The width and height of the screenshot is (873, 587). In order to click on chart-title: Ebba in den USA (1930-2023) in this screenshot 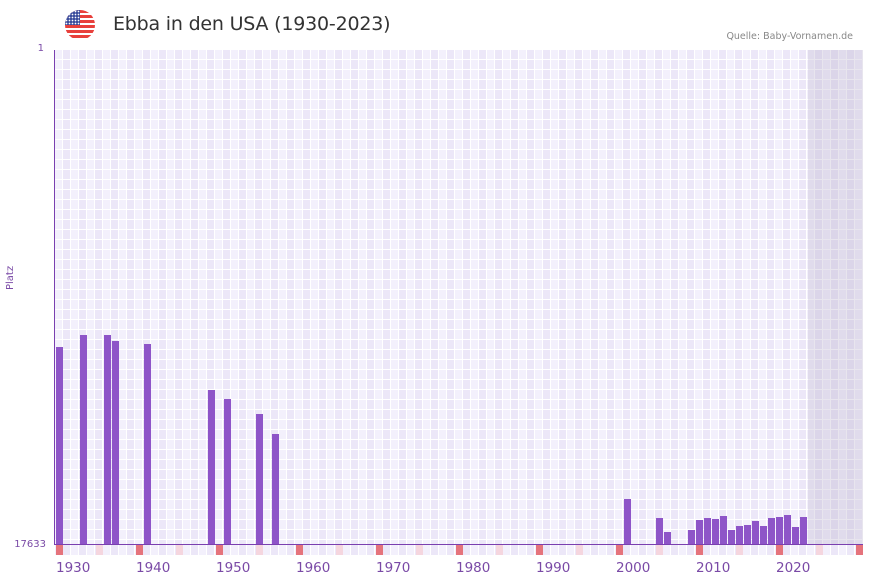, I will do `click(252, 24)`.